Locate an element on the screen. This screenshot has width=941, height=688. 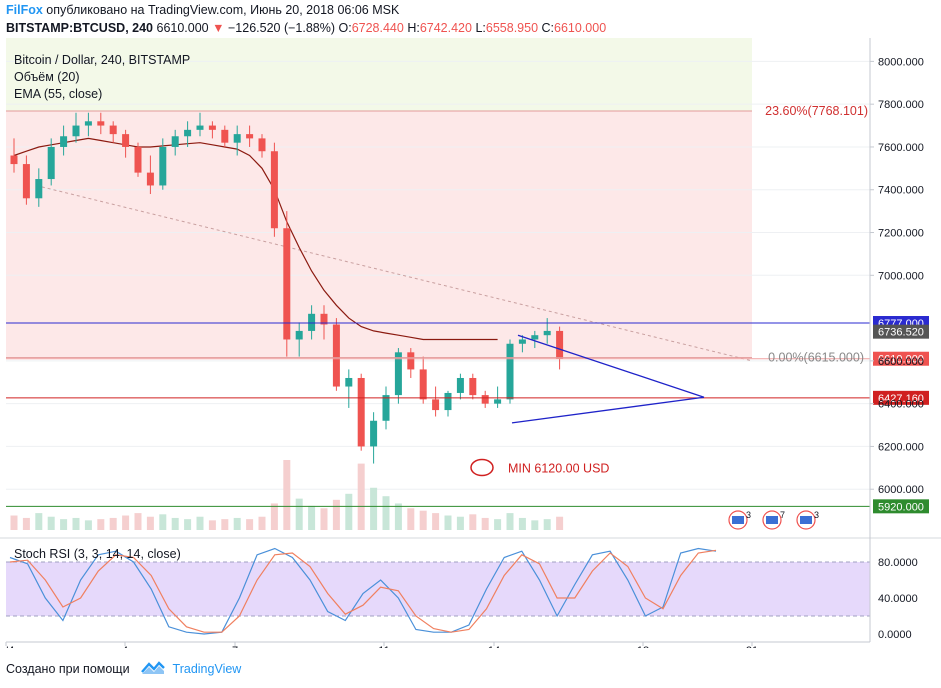
tradingview-link: TradingView is located at coordinates (207, 668).